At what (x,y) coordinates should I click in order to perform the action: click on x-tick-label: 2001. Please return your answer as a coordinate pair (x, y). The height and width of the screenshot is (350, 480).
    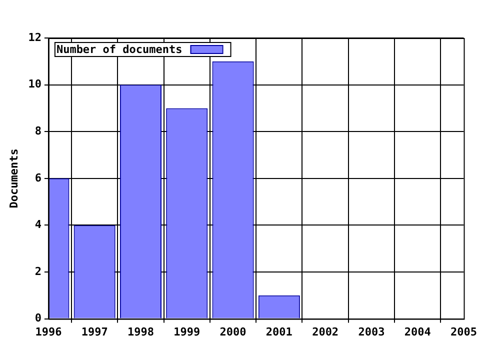
    Looking at the image, I should click on (279, 331).